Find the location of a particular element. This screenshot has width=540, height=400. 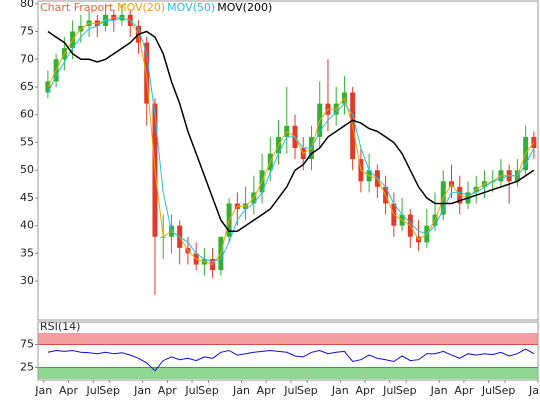

oversold-band is located at coordinates (288, 373).